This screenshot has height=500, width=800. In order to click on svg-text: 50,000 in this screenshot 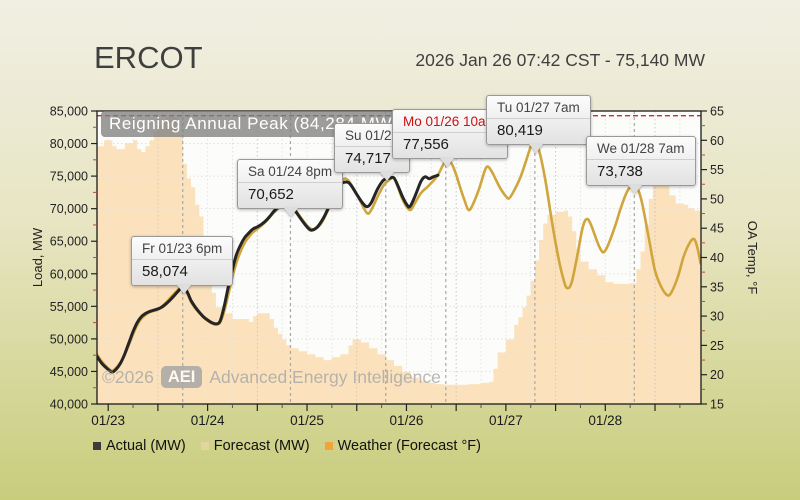, I will do `click(69, 339)`.